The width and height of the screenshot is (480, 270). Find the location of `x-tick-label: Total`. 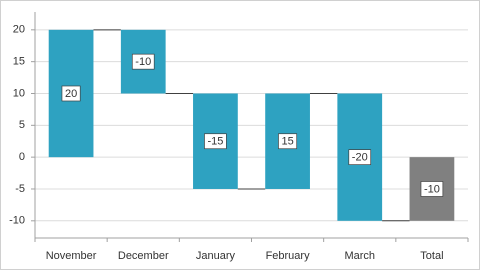

x-tick-label: Total is located at coordinates (431, 256).